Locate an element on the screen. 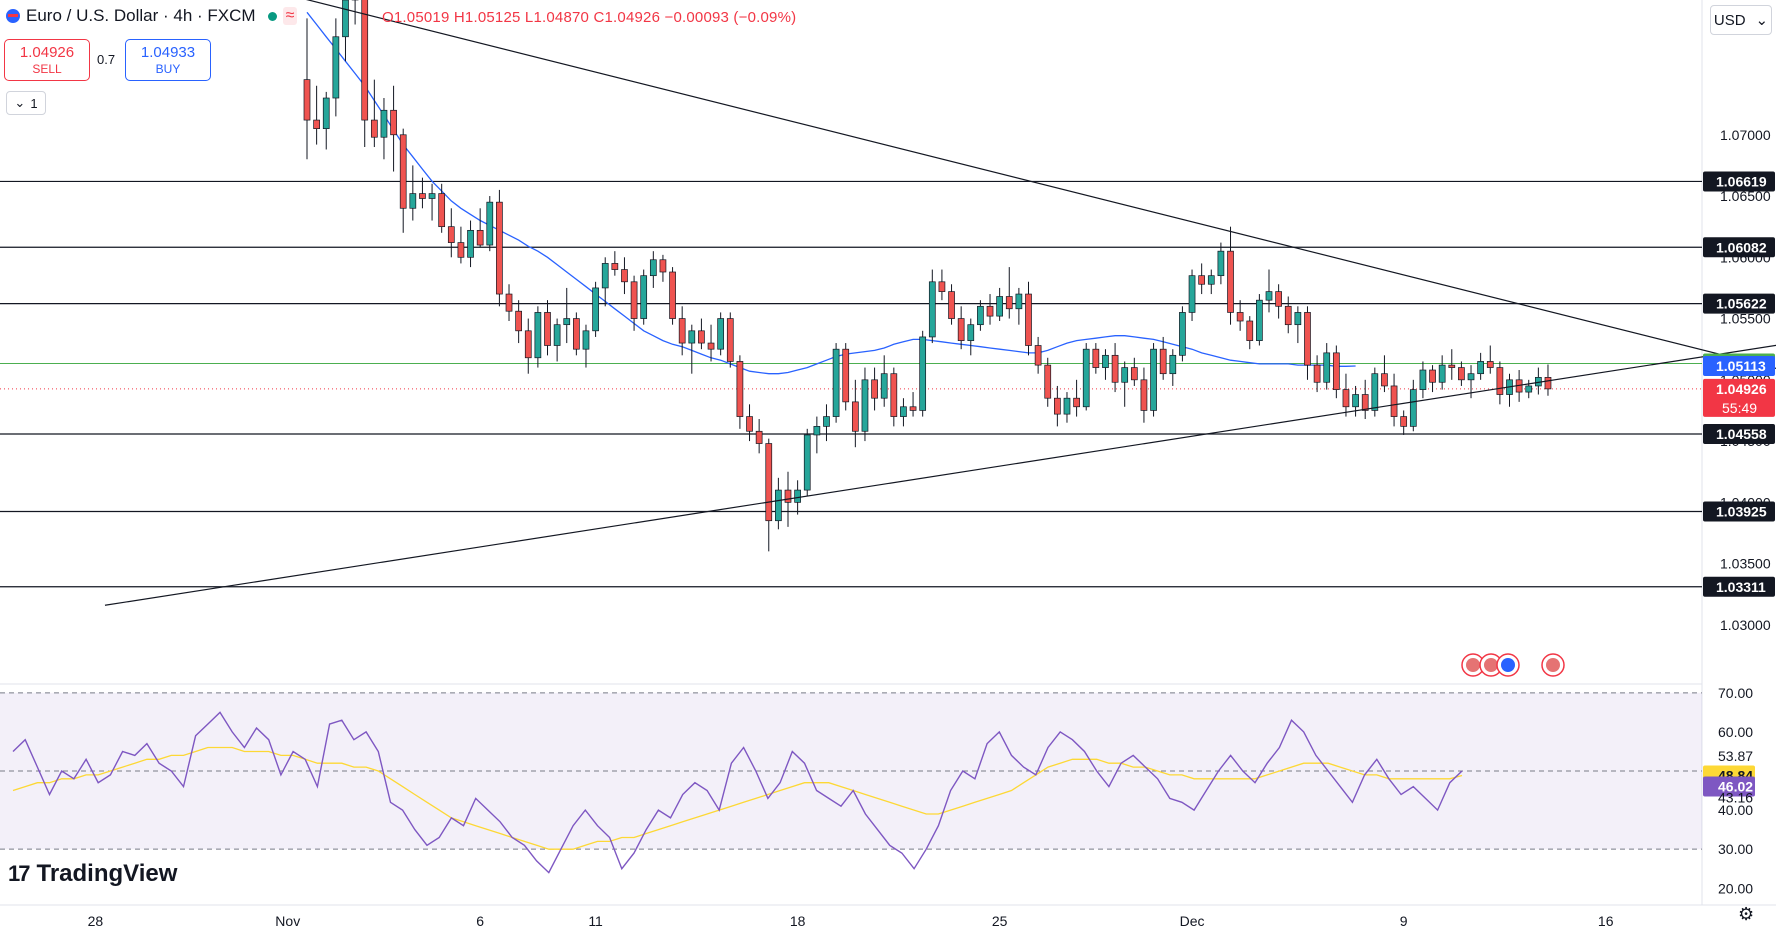  currency-select: USD ⌄ is located at coordinates (1741, 20).